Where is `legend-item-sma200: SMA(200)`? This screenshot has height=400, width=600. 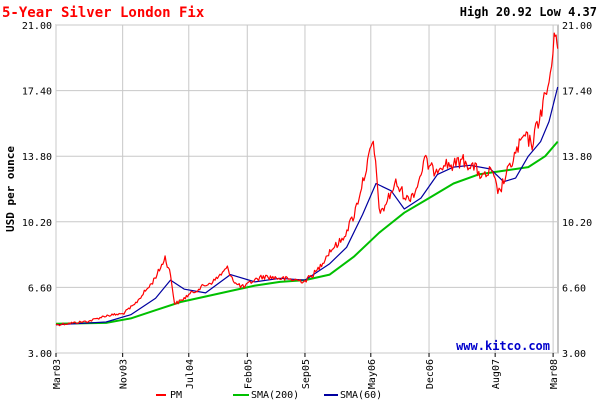
legend-item-sma200: SMA(200) is located at coordinates (266, 395).